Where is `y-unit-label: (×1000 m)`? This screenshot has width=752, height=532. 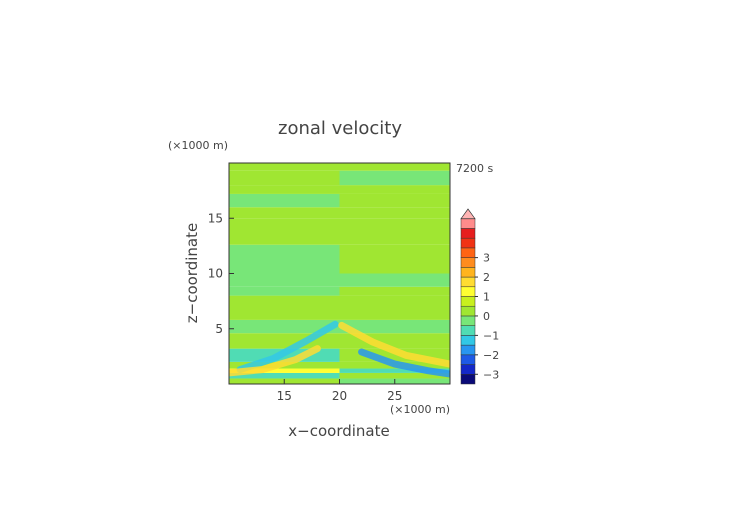 y-unit-label: (×1000 m) is located at coordinates (198, 145).